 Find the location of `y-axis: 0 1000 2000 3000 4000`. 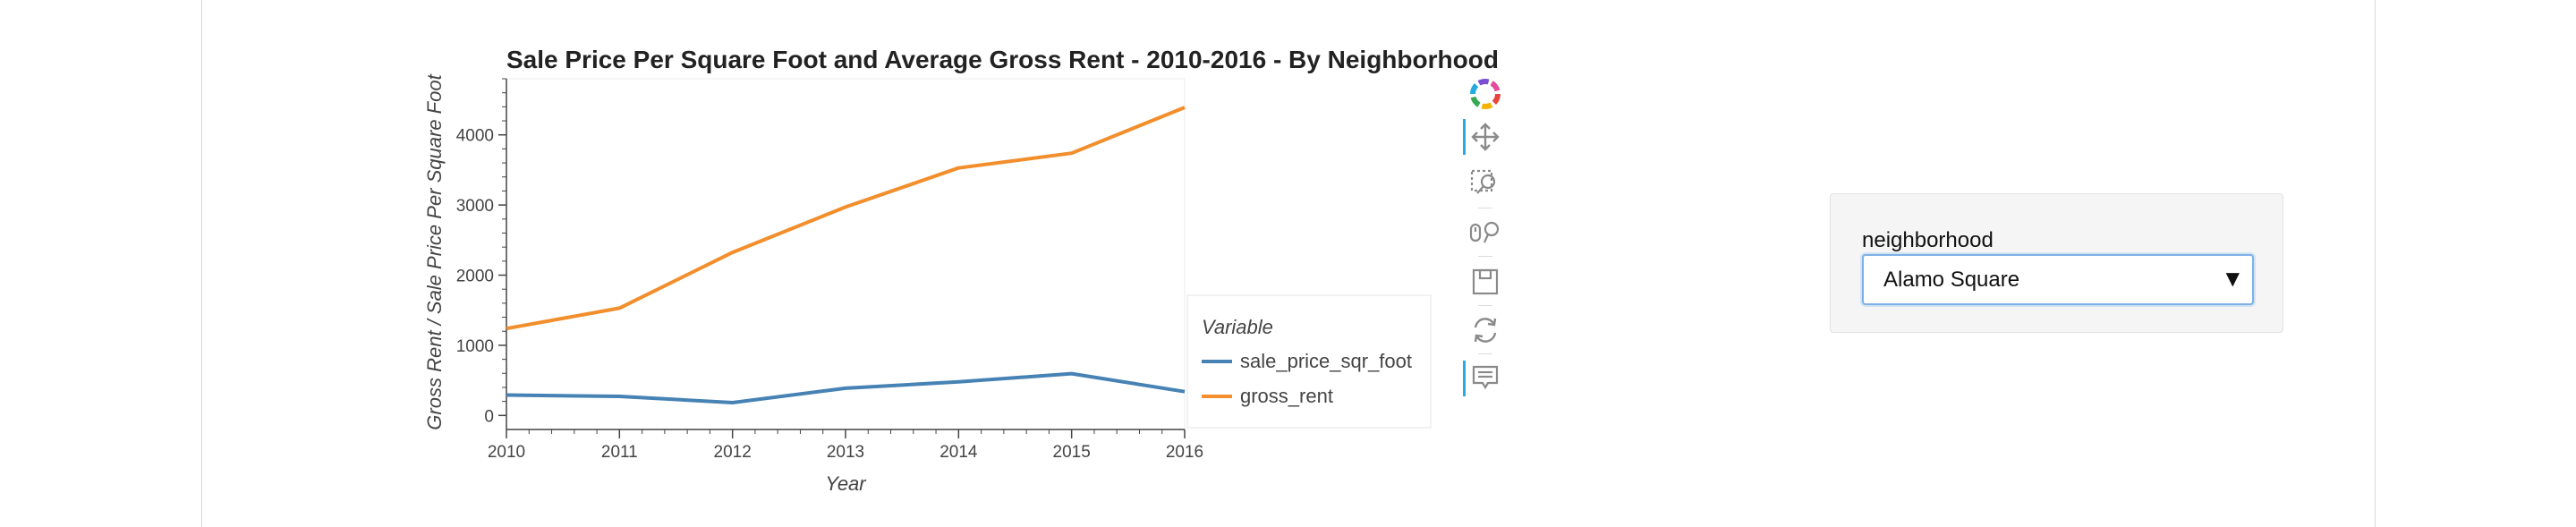

y-axis: 0 1000 2000 3000 4000 is located at coordinates (481, 253).